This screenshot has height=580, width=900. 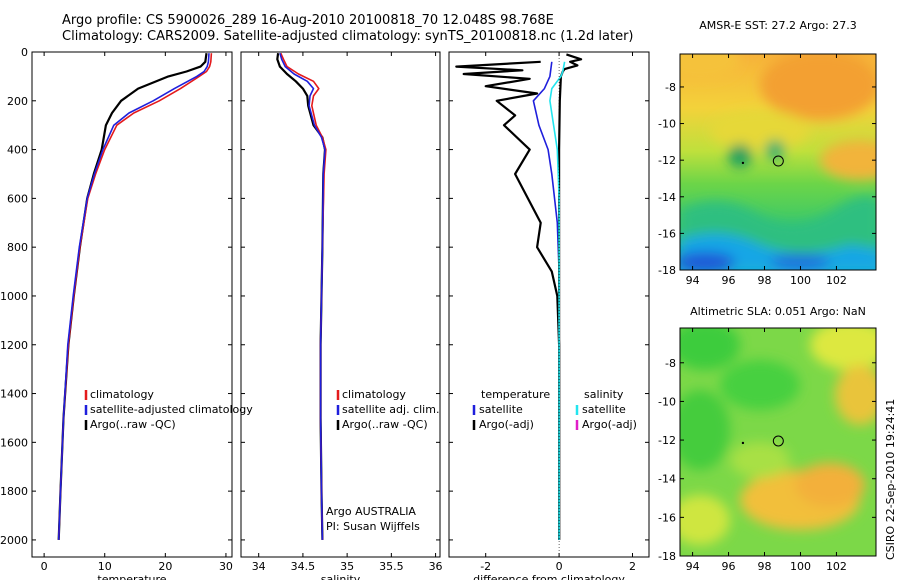 I want to click on temperature-xtick-label: 0, so click(x=44, y=566).